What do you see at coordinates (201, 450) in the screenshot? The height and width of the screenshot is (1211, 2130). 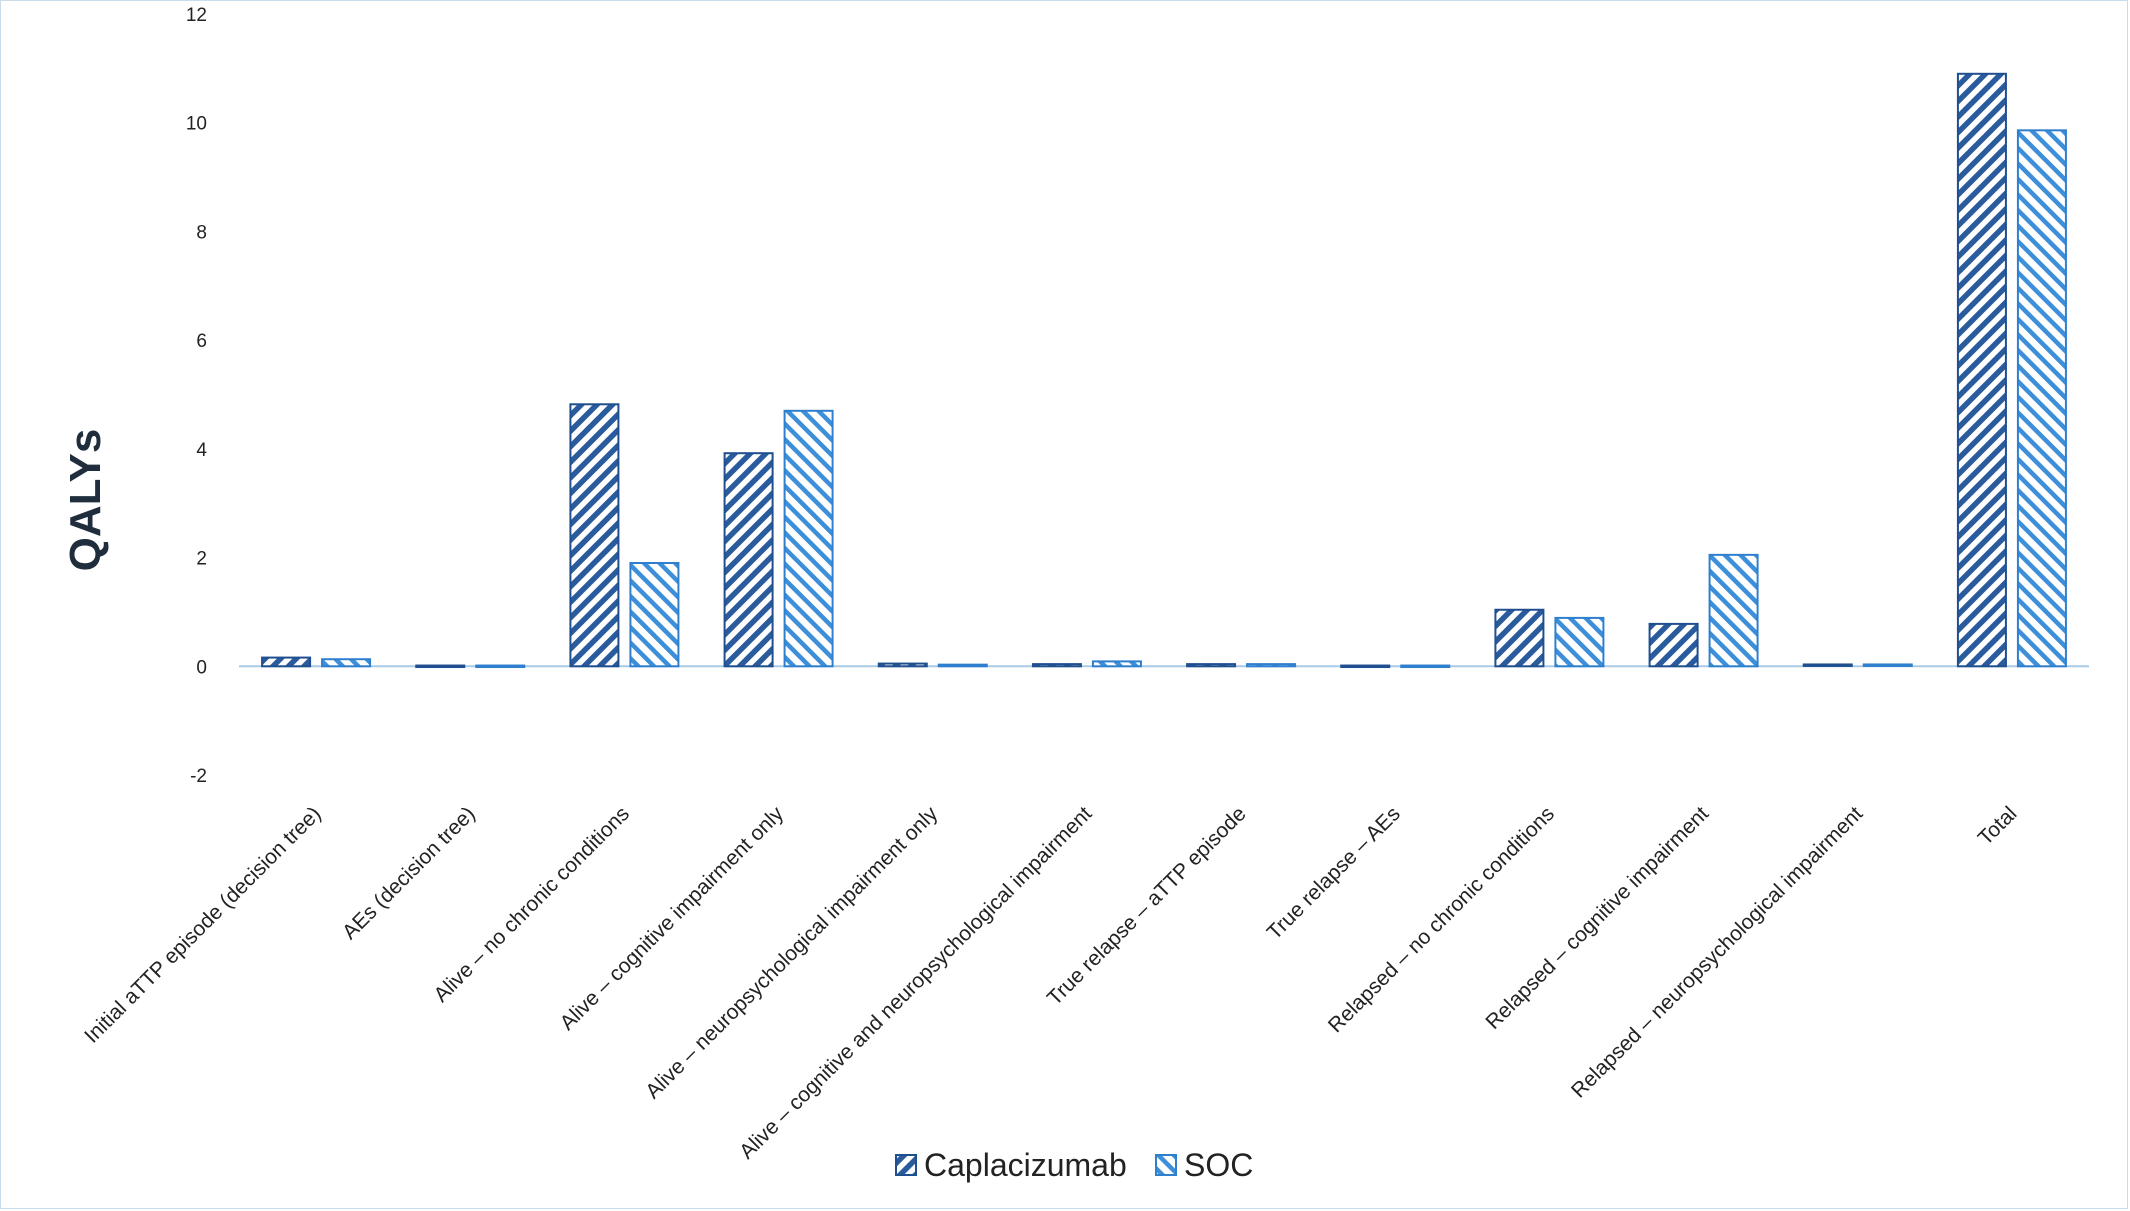 I see `y-tick-label: 4` at bounding box center [201, 450].